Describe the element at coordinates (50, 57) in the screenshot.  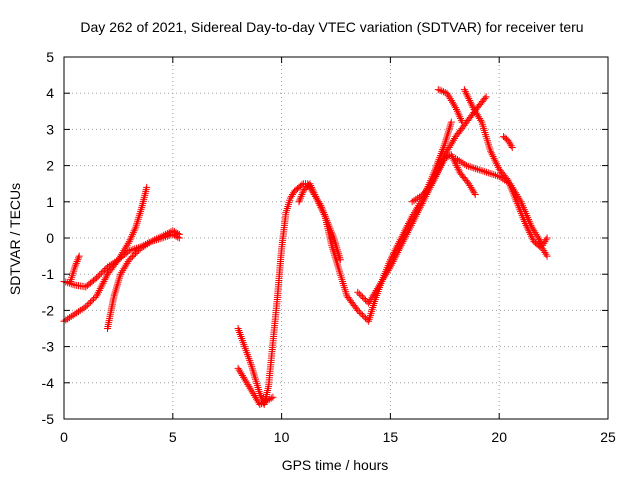
I see `y-tick-label: 5` at that location.